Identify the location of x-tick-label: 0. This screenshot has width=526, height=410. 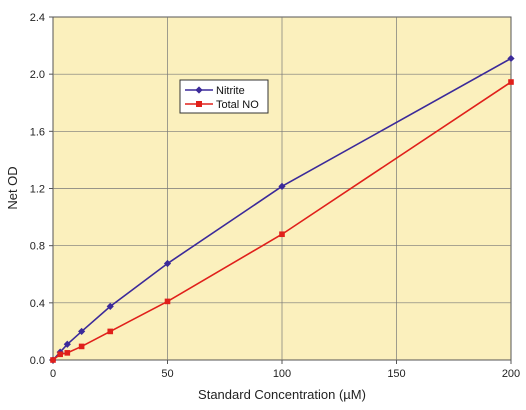
(53, 374).